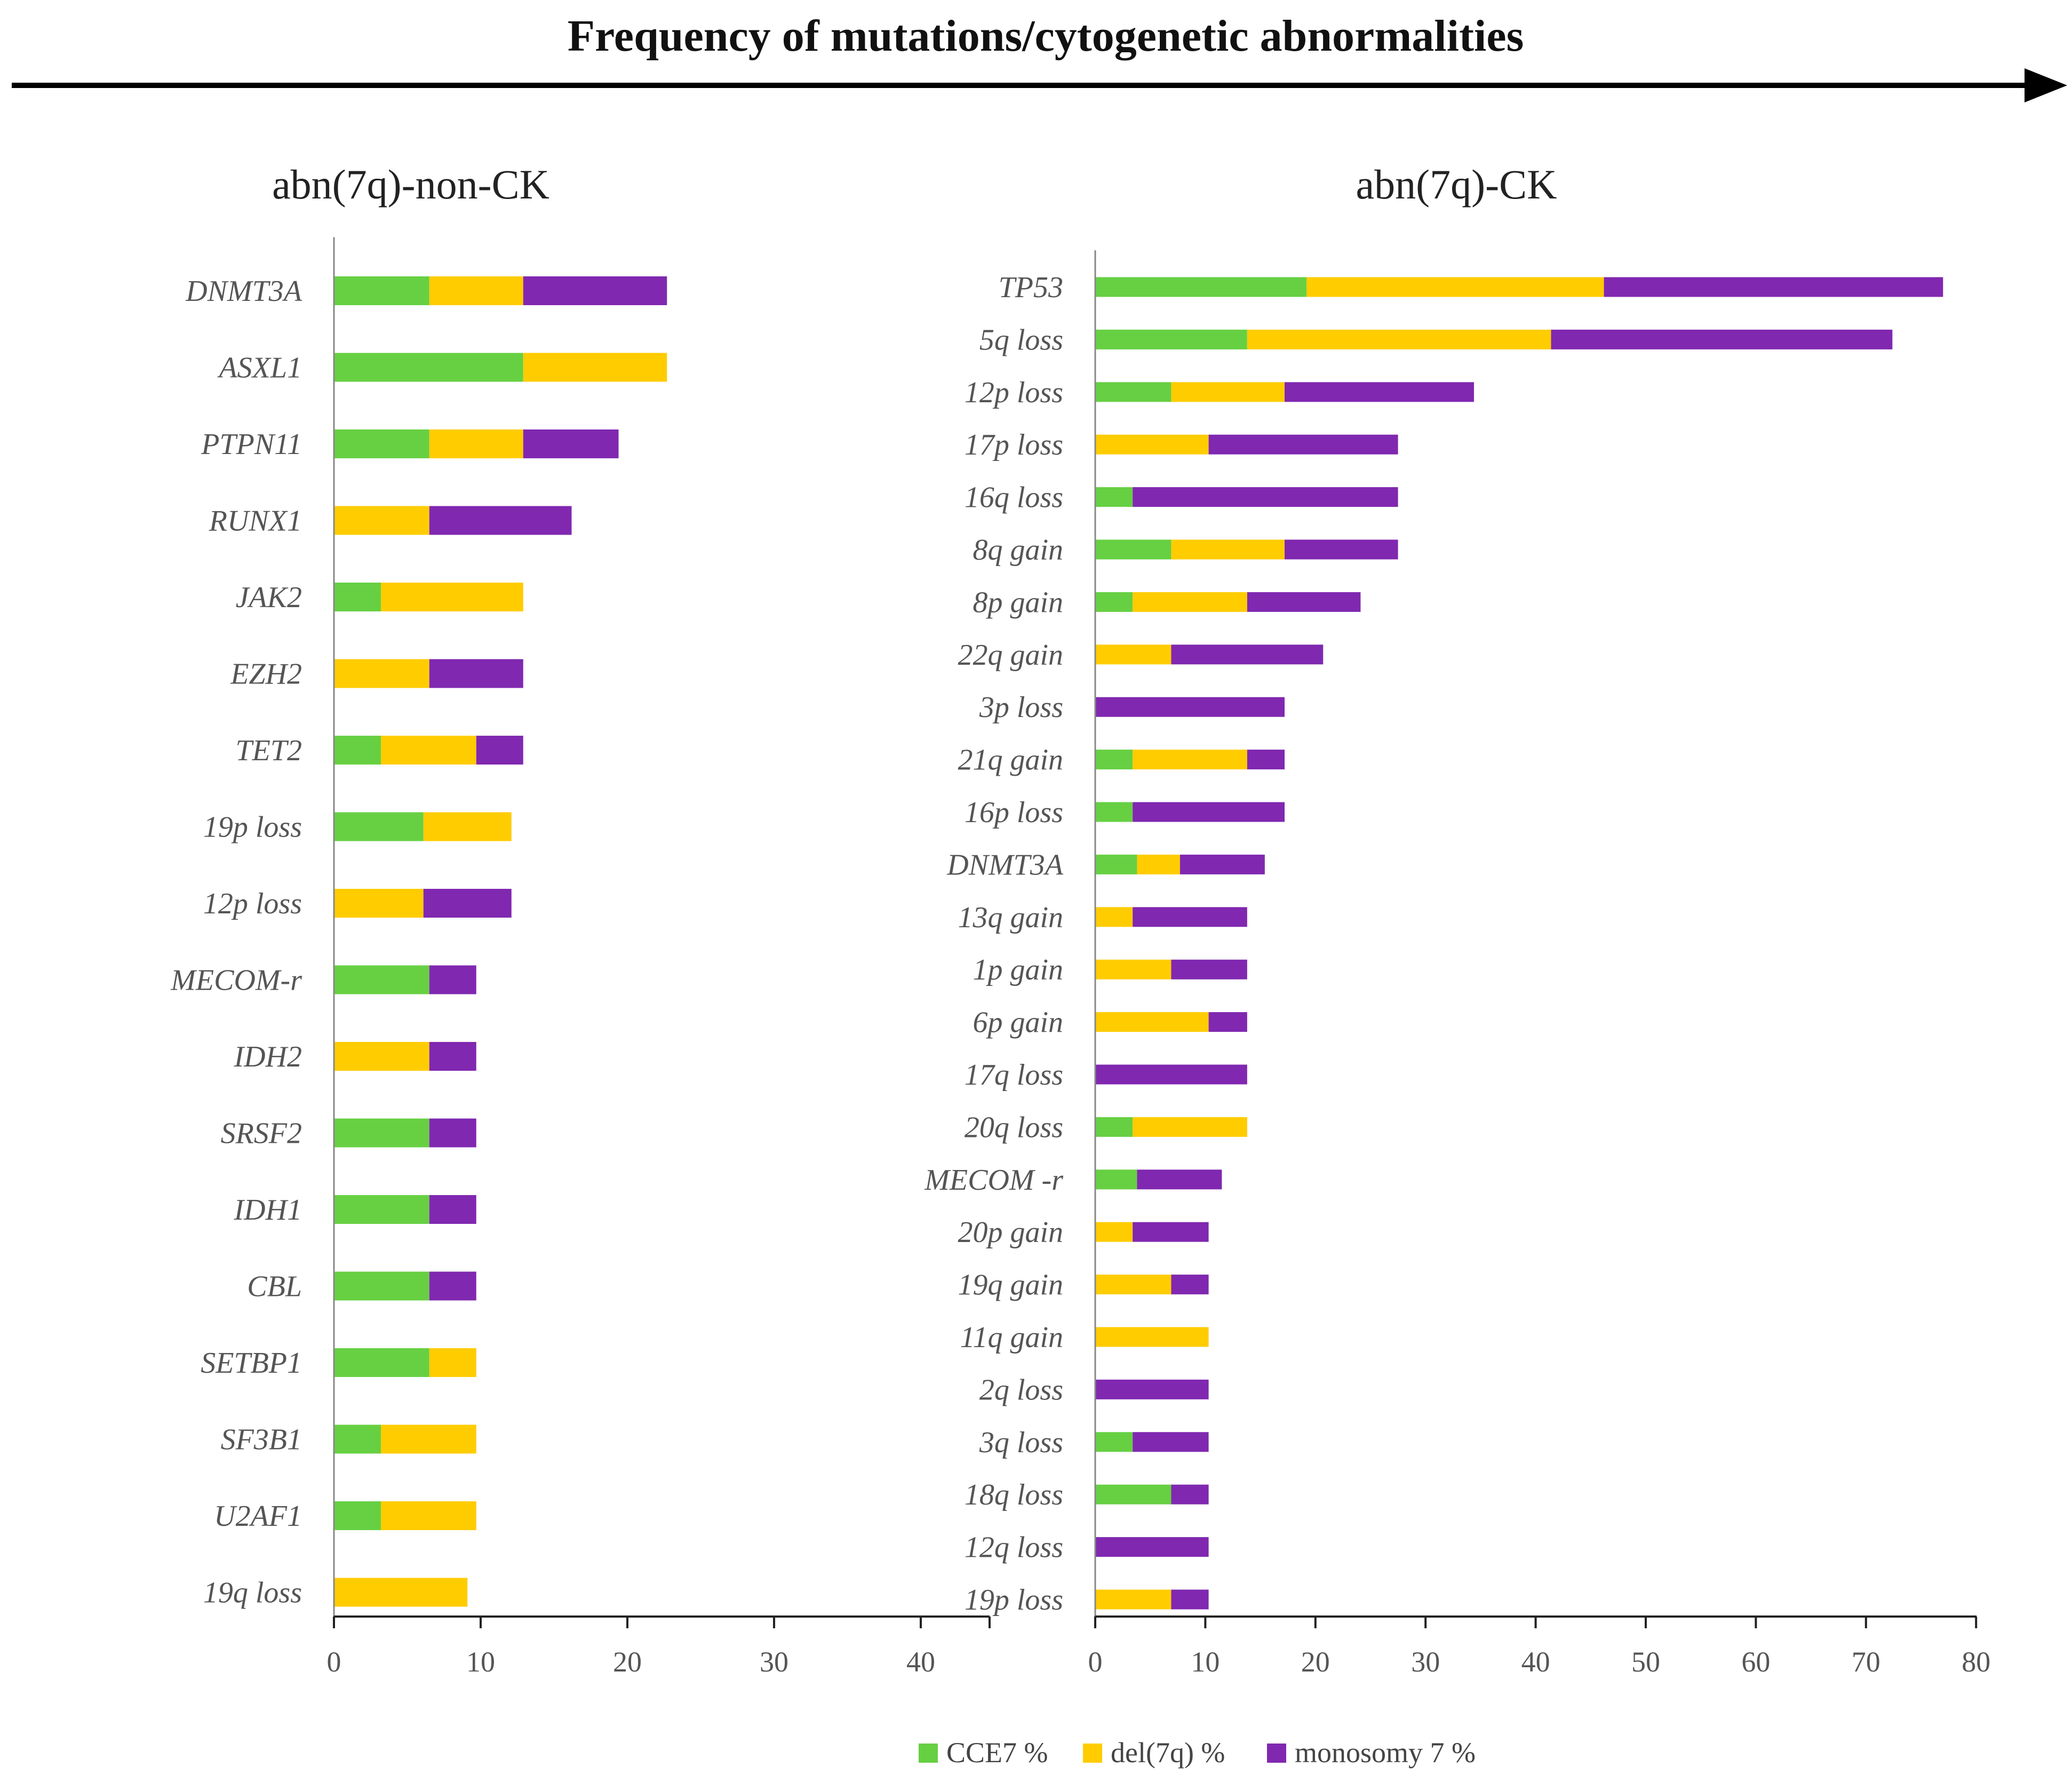  I want to click on category-label: 3p loss, so click(1021, 707).